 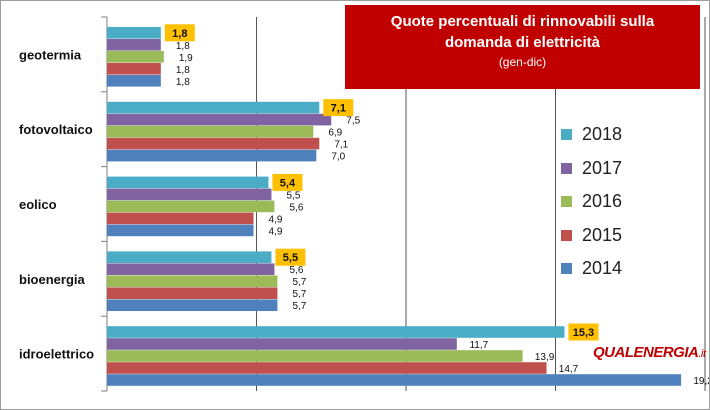 I want to click on logo-text: QUALENERGIA, so click(x=646, y=352).